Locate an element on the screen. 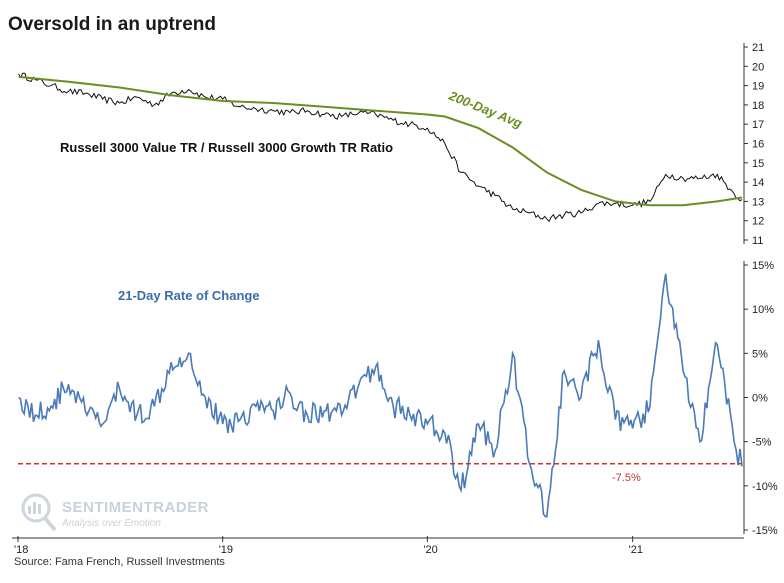 The width and height of the screenshot is (784, 583). x-tick-label: '20 is located at coordinates (430, 550).